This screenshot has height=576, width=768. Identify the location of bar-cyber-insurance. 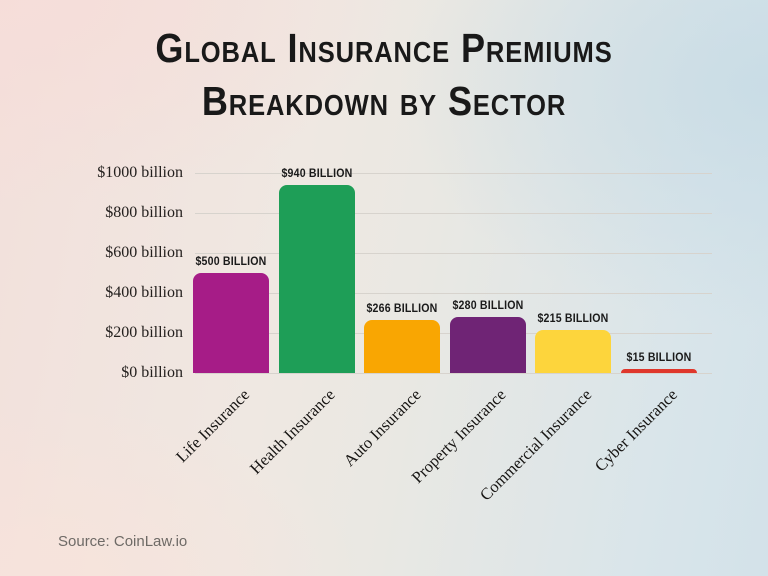
(658, 371).